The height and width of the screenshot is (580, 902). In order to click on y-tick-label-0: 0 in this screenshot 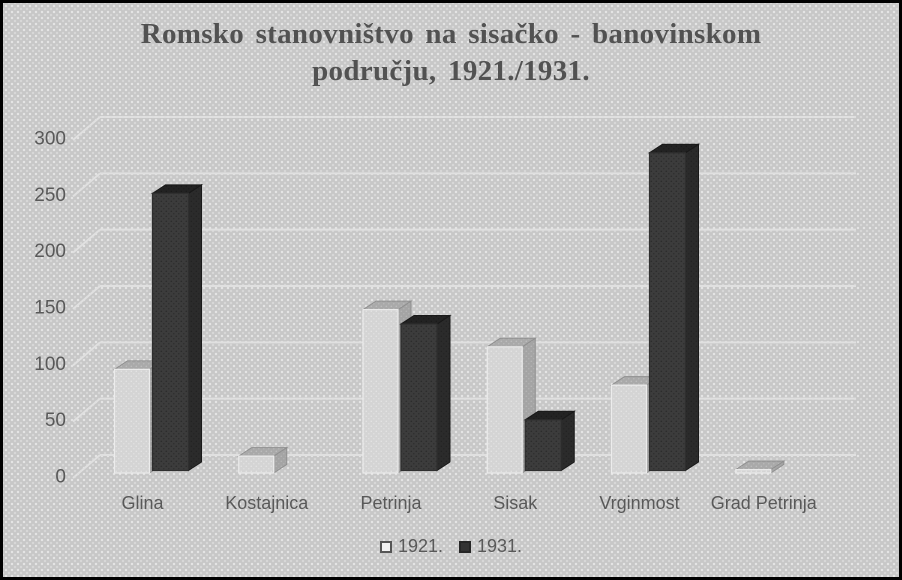, I will do `click(60, 477)`.